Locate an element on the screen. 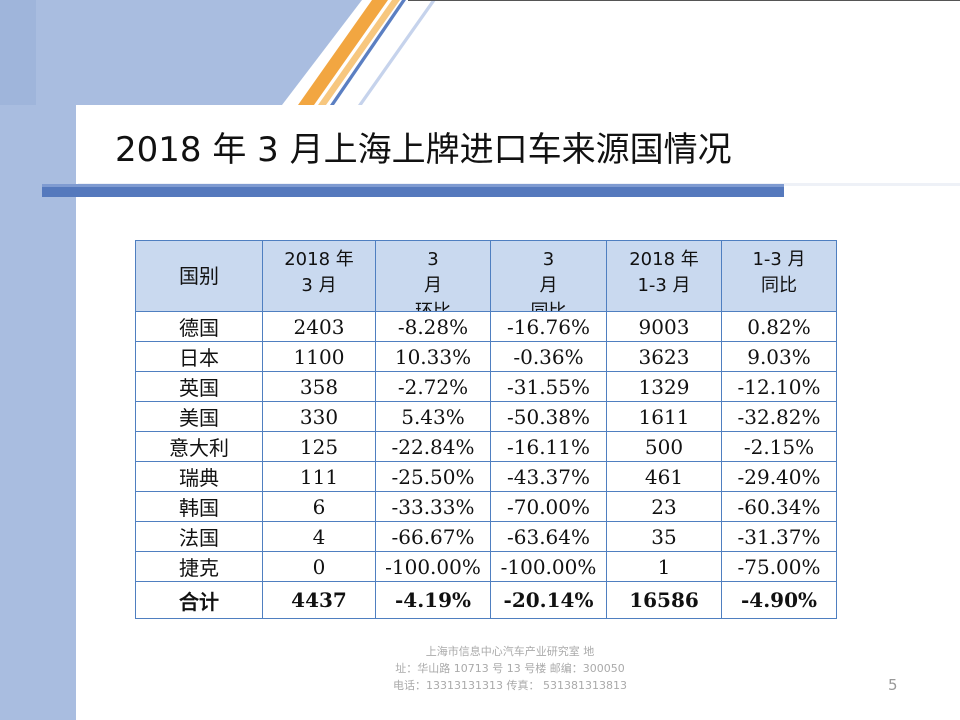  header-cell: 1-3 月同比 is located at coordinates (779, 276).